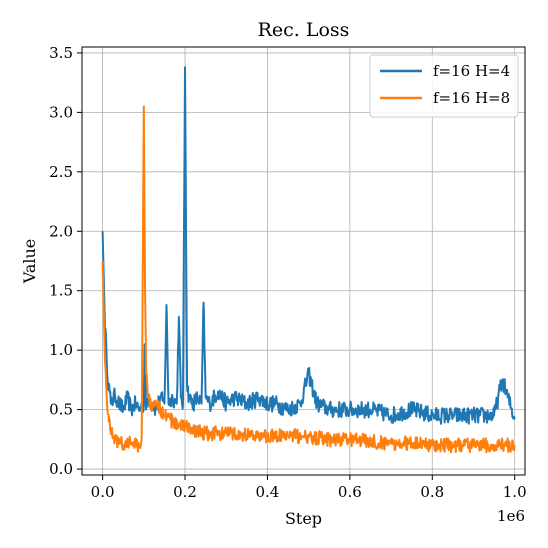 This screenshot has height=548, width=548. What do you see at coordinates (61, 231) in the screenshot?
I see `y-tick-label: 2.0` at bounding box center [61, 231].